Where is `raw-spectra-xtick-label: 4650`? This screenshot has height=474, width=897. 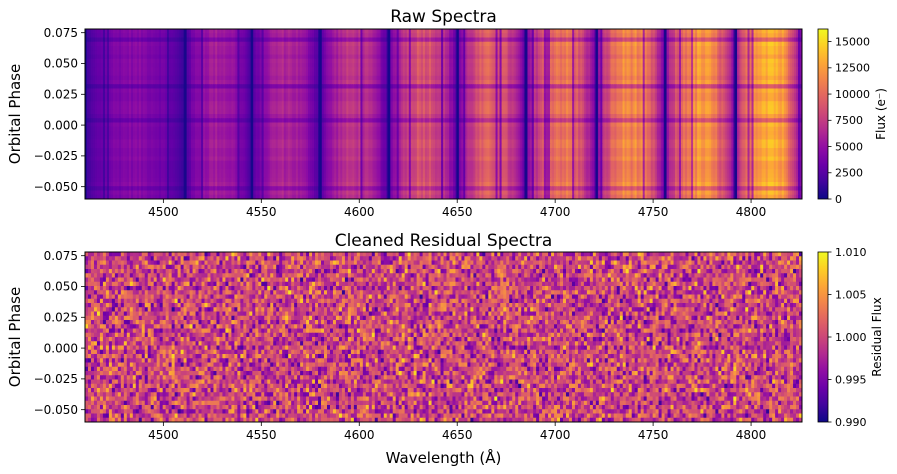
raw-spectra-xtick-label: 4650 is located at coordinates (457, 212).